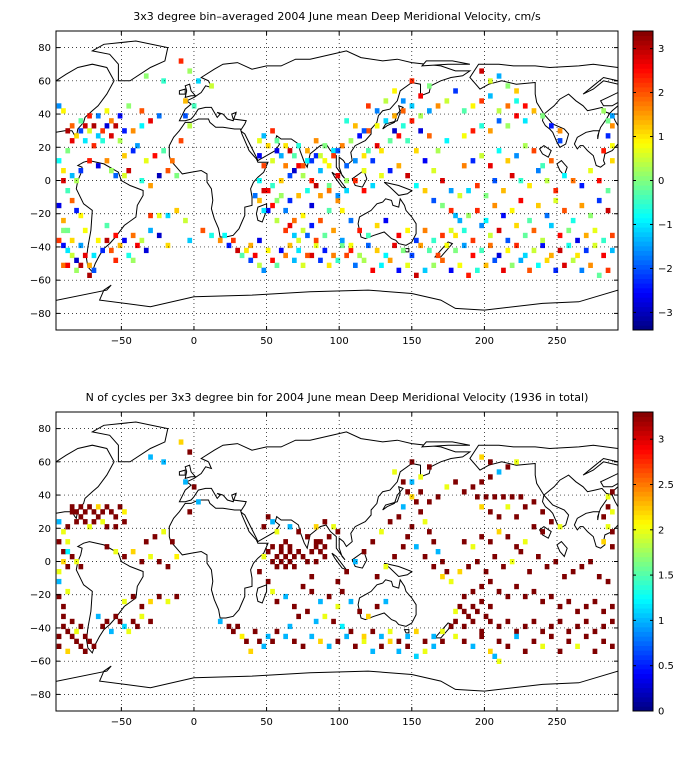 This screenshot has width=696, height=760. What do you see at coordinates (556, 341) in the screenshot?
I see `x-tick-label: 250` at bounding box center [556, 341].